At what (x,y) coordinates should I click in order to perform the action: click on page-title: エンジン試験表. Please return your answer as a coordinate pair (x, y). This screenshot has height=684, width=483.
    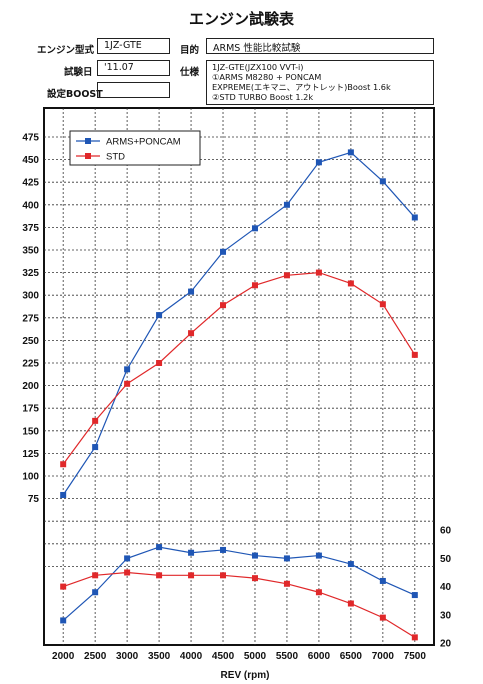
    Looking at the image, I should click on (241, 19).